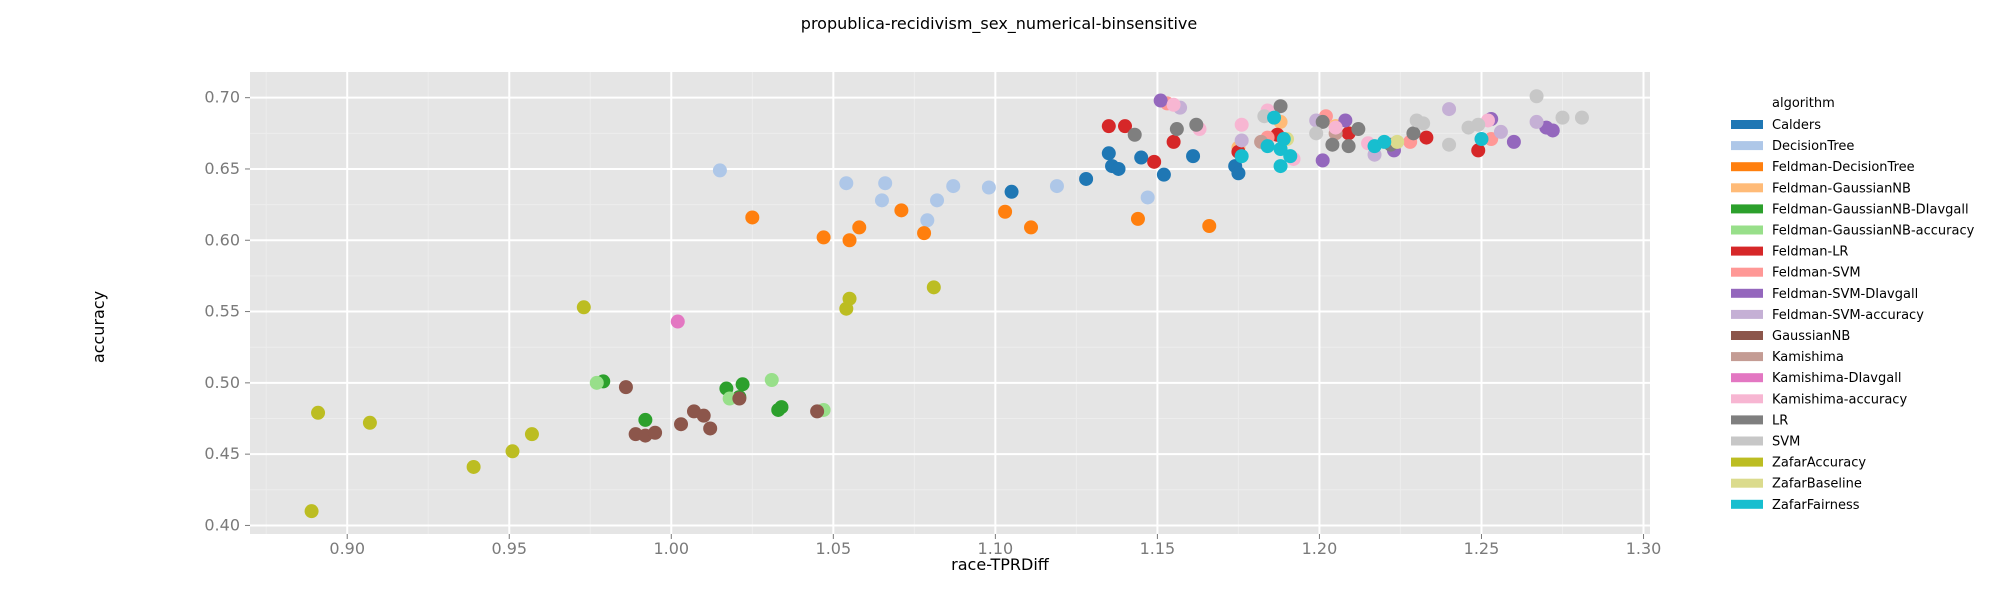 This screenshot has width=2000, height=600. Describe the element at coordinates (347, 548) in the screenshot. I see `x-tick-label: 0.90` at that location.